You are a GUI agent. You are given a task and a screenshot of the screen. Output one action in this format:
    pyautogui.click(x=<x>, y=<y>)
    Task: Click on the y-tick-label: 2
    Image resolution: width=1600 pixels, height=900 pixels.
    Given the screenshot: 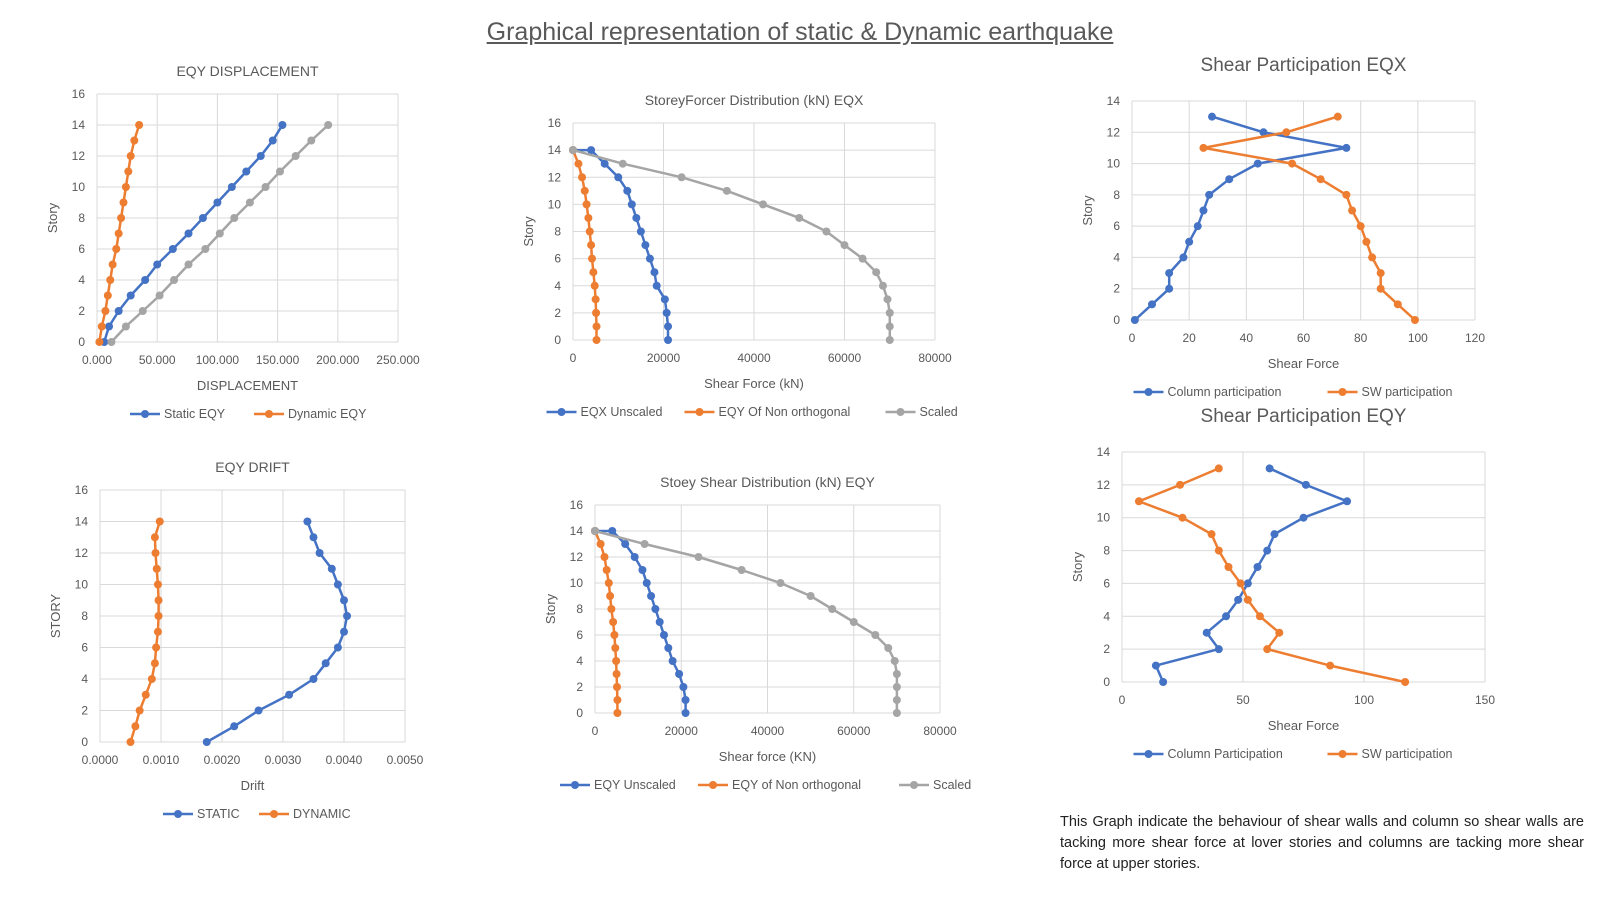 What is the action you would take?
    pyautogui.click(x=579, y=687)
    